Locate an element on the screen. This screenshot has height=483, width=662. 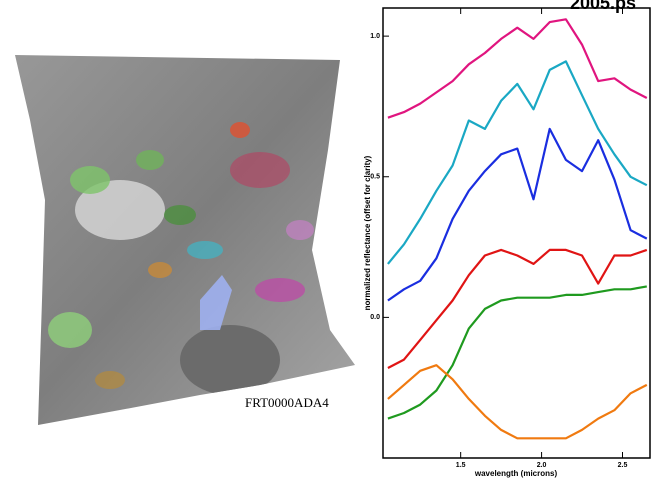
chart-title: 2005.ps is located at coordinates (603, 6).